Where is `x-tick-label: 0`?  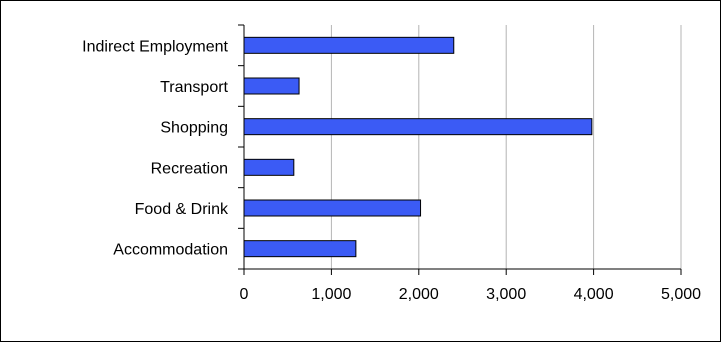 x-tick-label: 0 is located at coordinates (244, 294).